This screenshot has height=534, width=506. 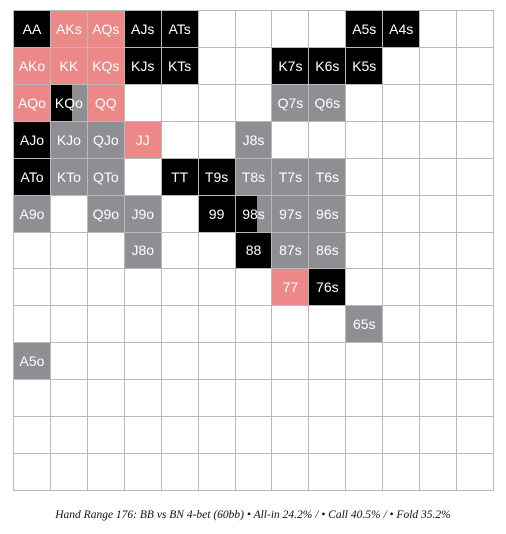 I want to click on hand-cell-kjs: KJs, so click(x=143, y=66).